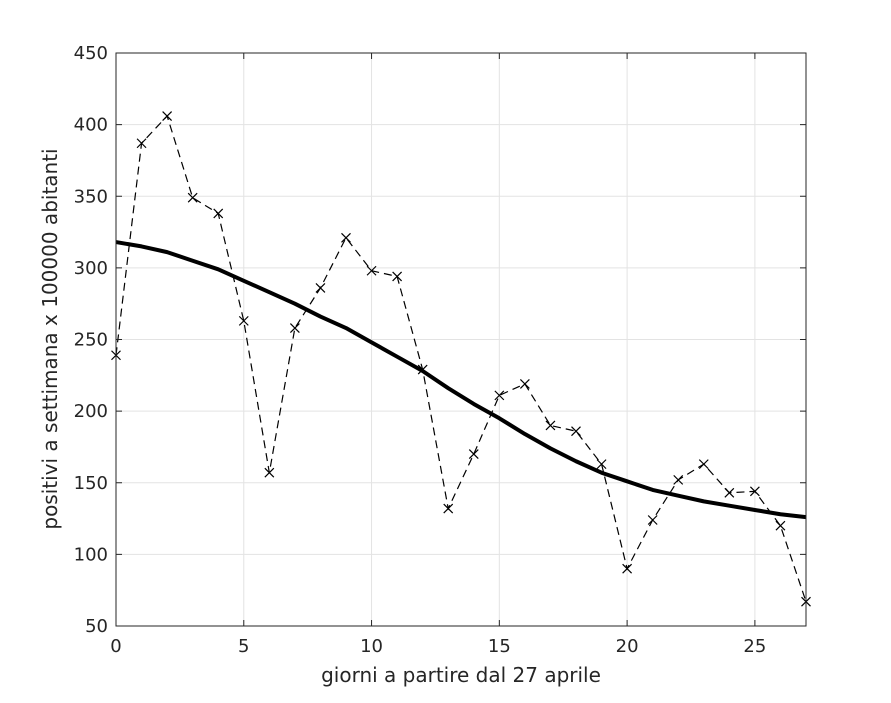 This screenshot has width=891, height=703. I want to click on y-tick-label: 200, so click(91, 411).